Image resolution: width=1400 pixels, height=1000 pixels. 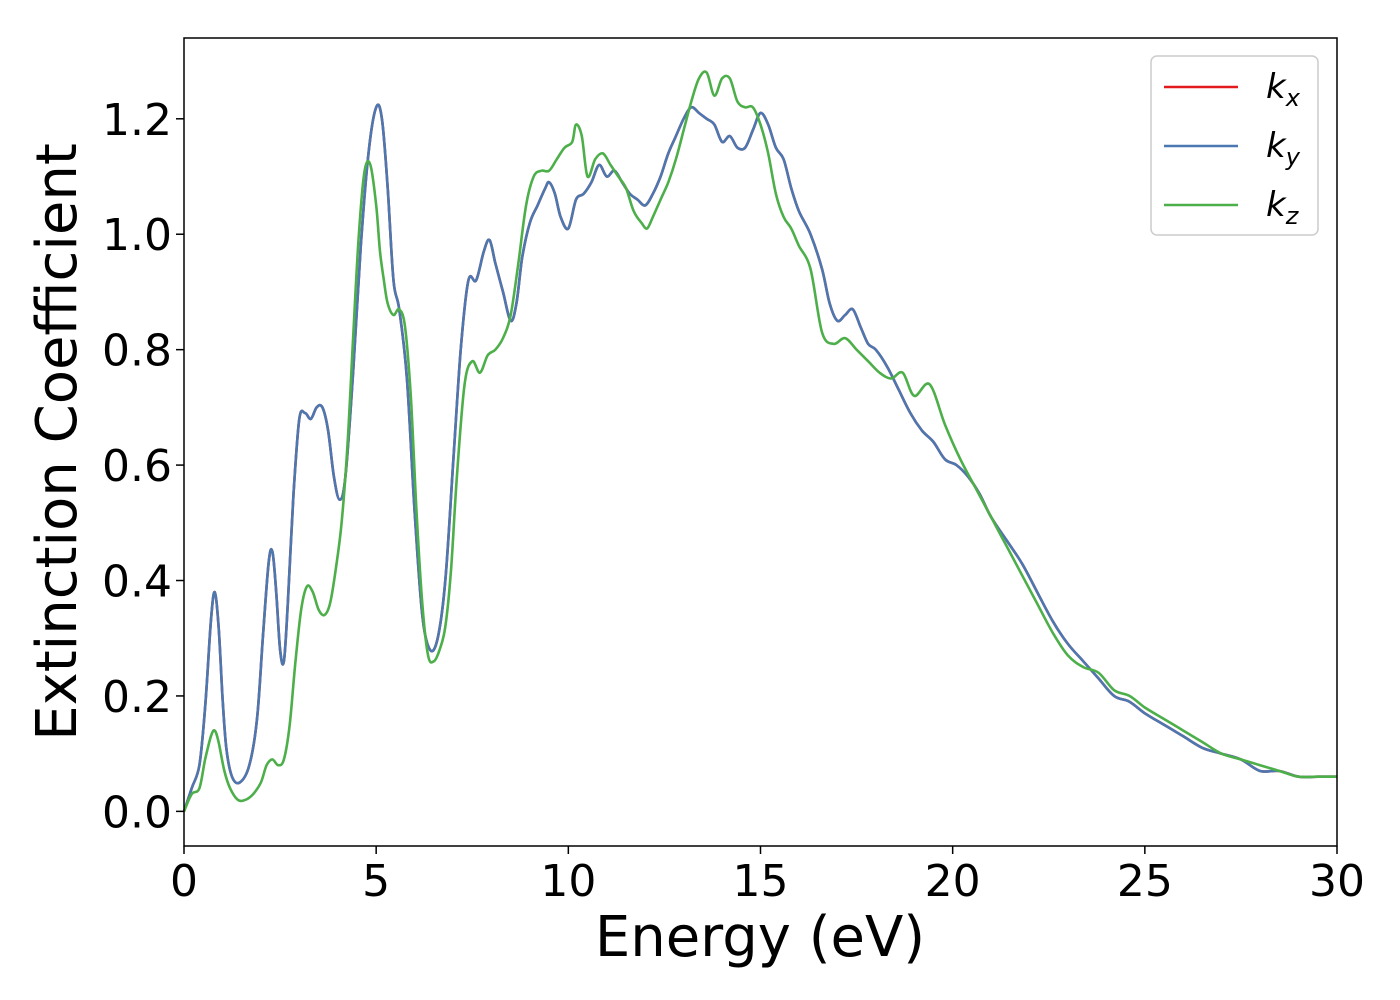 What do you see at coordinates (137, 466) in the screenshot?
I see `y-tick-label: 0.6` at bounding box center [137, 466].